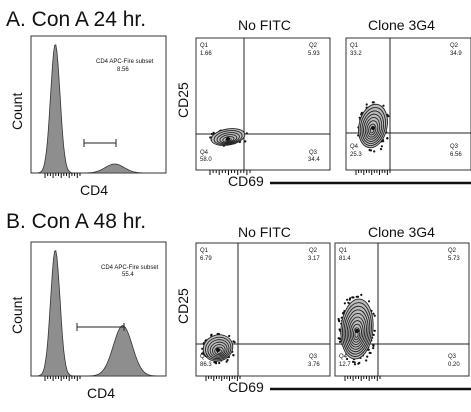 This screenshot has height=412, width=471. What do you see at coordinates (101, 393) in the screenshot?
I see `panel-b-xlabel: CD4` at bounding box center [101, 393].